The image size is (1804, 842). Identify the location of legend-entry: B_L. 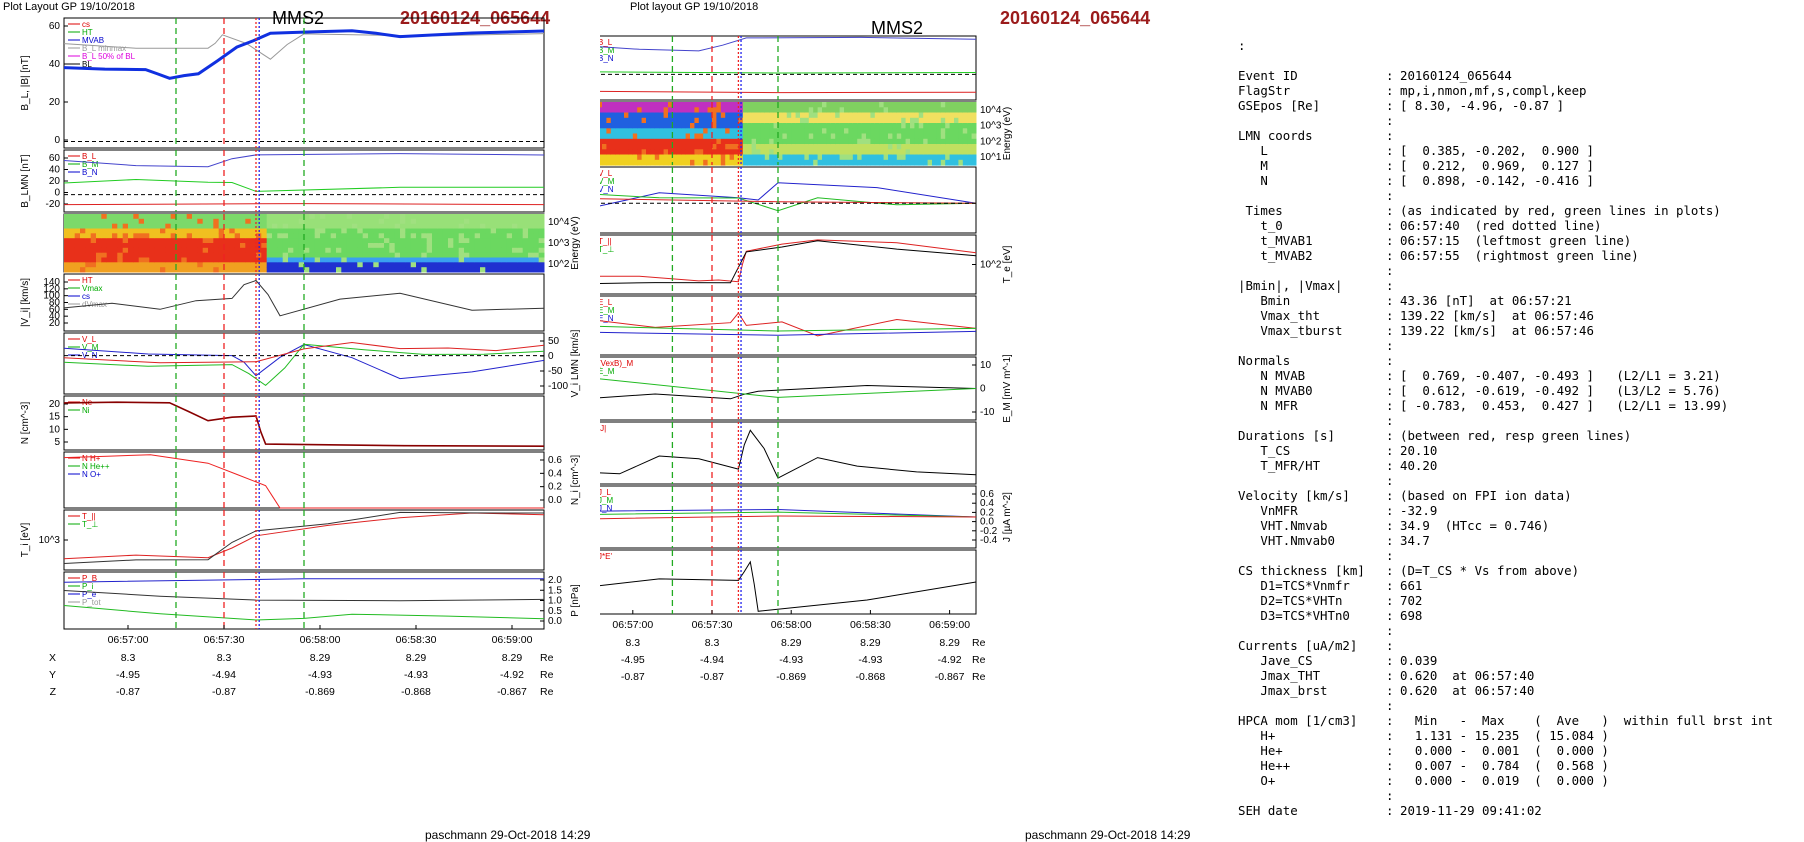
(606, 42).